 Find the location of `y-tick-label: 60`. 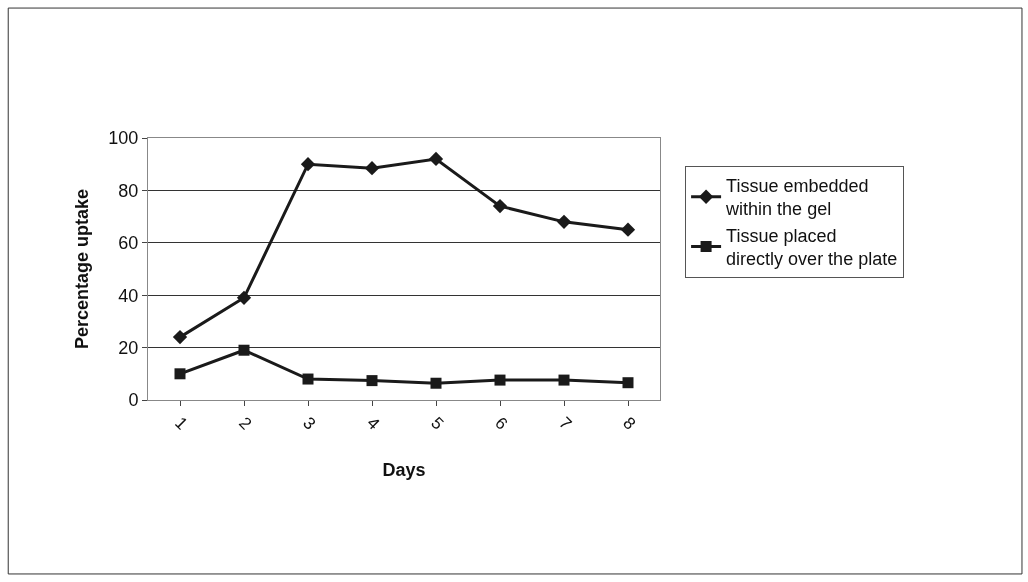

y-tick-label: 60 is located at coordinates (128, 243).